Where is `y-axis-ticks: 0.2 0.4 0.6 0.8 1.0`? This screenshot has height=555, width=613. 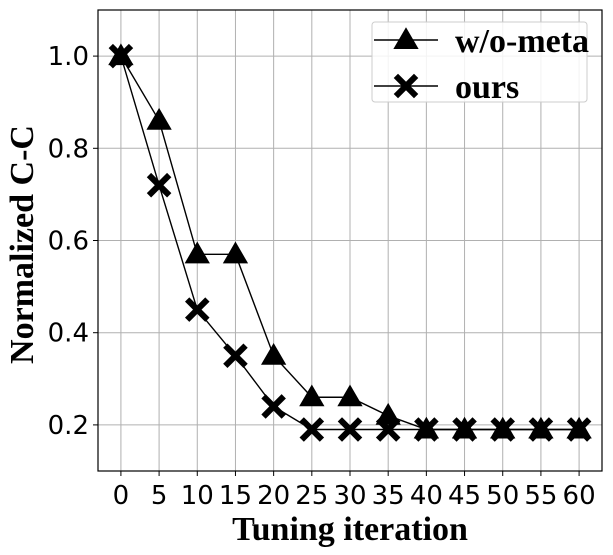 y-axis-ticks: 0.2 0.4 0.6 0.8 1.0 is located at coordinates (73, 241).